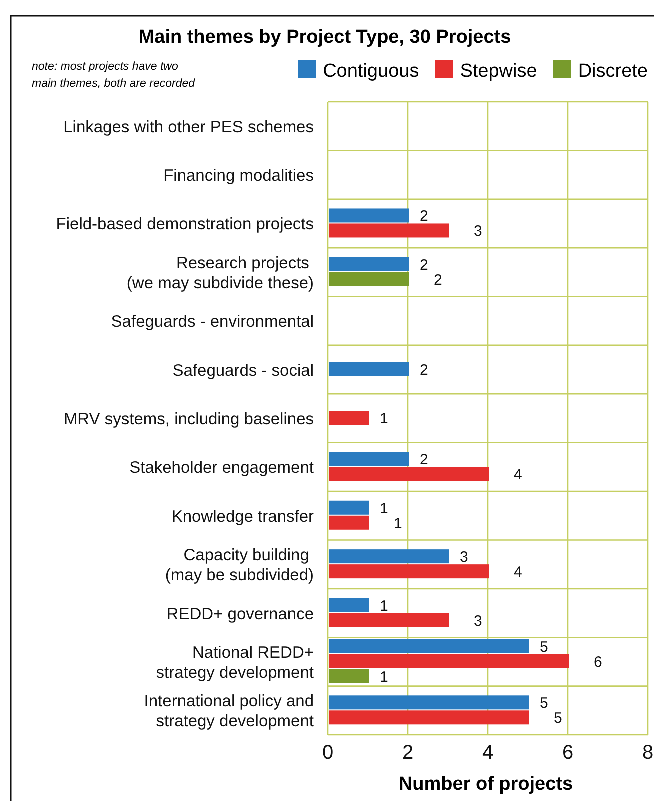  I want to click on y-tick-label: International policy and strategy development, so click(229, 711).